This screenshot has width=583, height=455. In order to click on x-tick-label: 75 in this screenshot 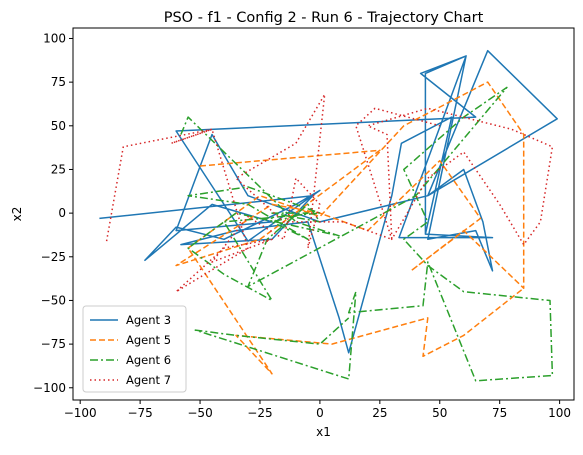, I will do `click(499, 413)`.